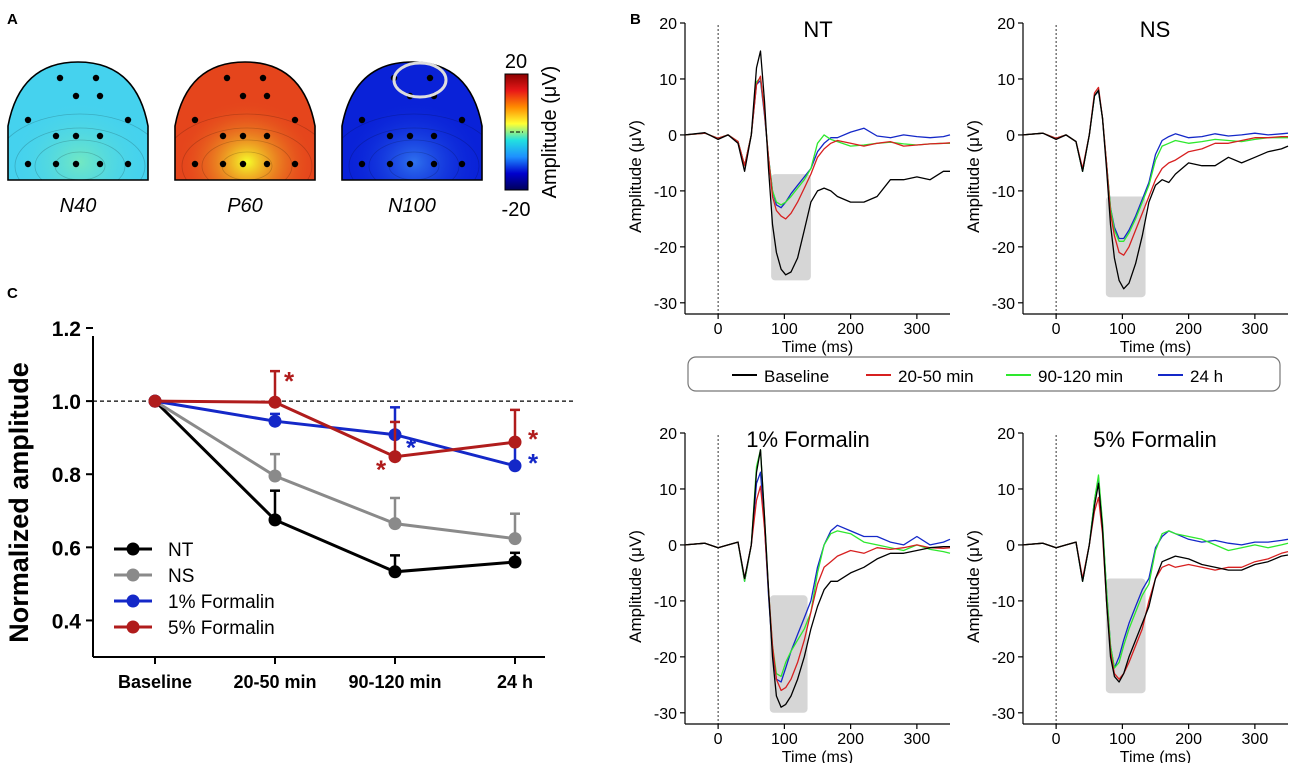  Describe the element at coordinates (780, 376) in the screenshot. I see `legend-b-item: Baseline` at that location.